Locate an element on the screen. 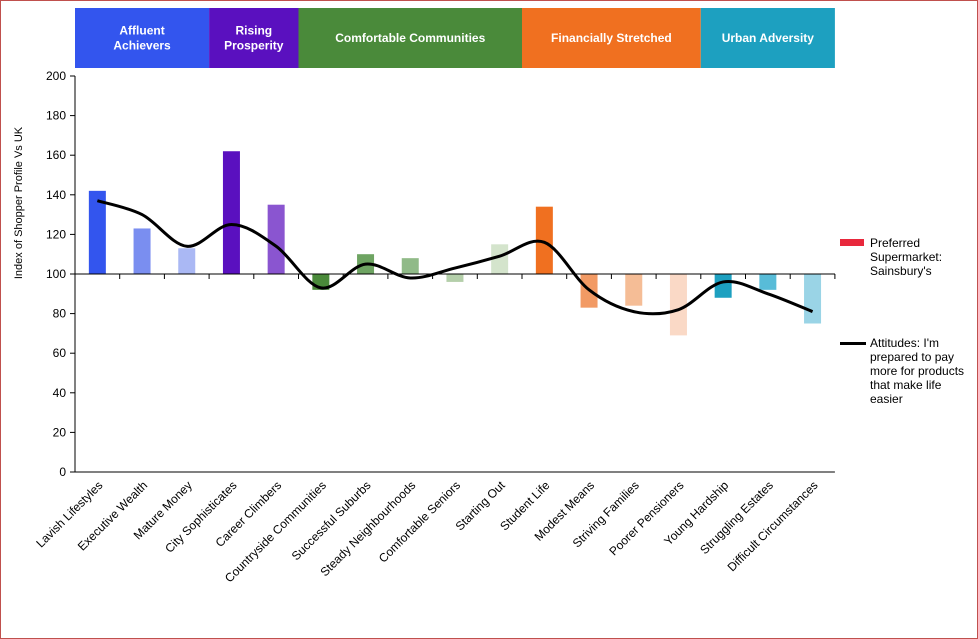 This screenshot has width=978, height=639. group-header-label-4: Urban Adversity is located at coordinates (768, 38).